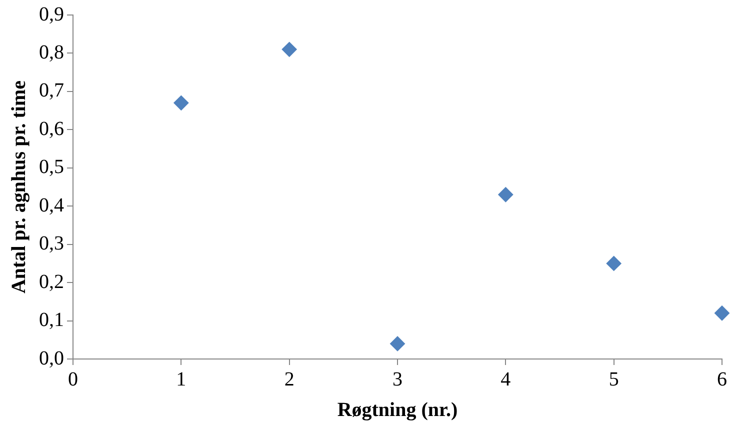 The width and height of the screenshot is (736, 431). Describe the element at coordinates (505, 379) in the screenshot. I see `x-tick-label: 4` at that location.